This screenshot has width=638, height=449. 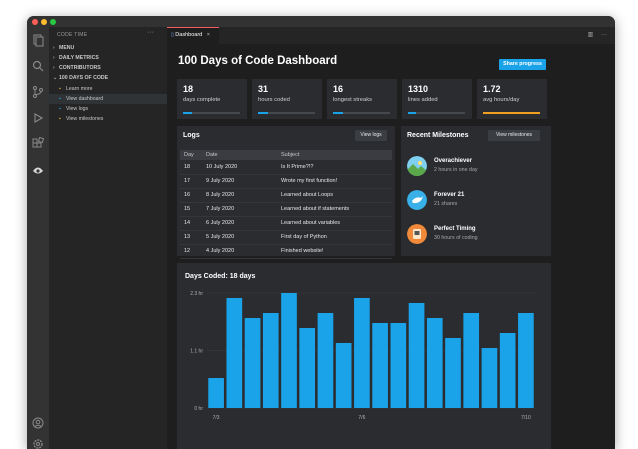 I want to click on log-subject-cell: Learned about variables, so click(x=334, y=223).